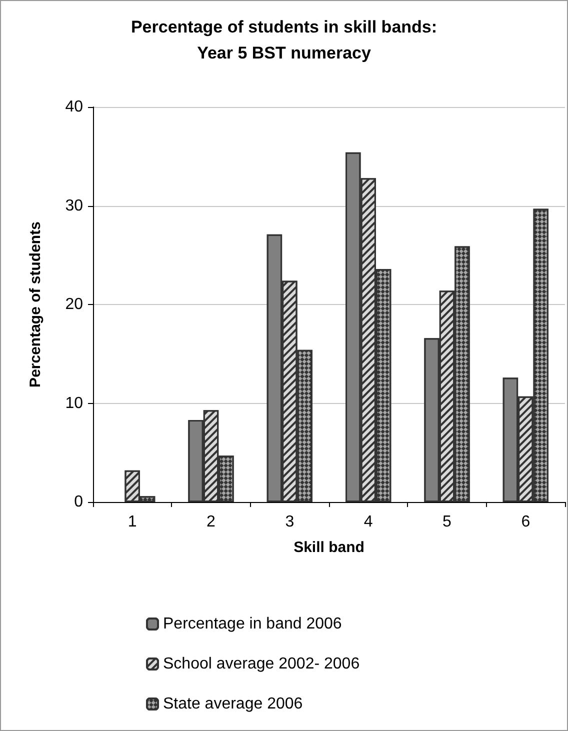 The width and height of the screenshot is (568, 731). Describe the element at coordinates (74, 403) in the screenshot. I see `y-tick-label: 10` at that location.